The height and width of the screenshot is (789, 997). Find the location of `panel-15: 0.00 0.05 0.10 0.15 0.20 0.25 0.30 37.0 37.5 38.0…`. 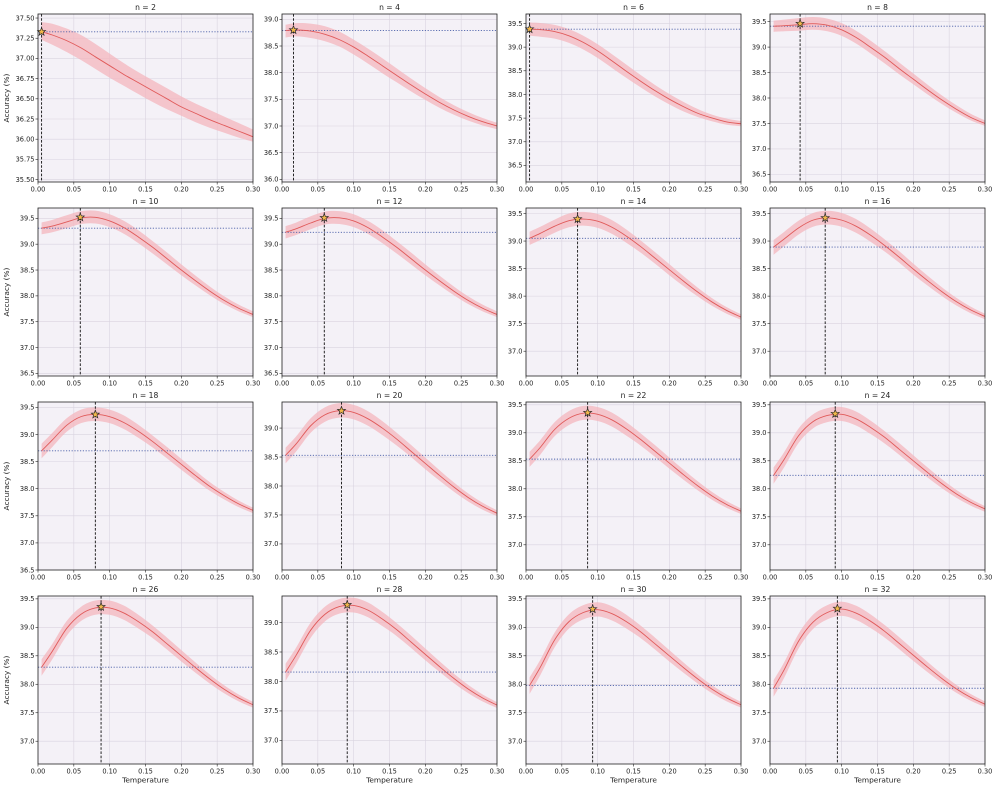

panel-15: 0.00 0.05 0.10 0.15 0.20 0.25 0.30 37.0 37.5 38.0… is located at coordinates (628, 685).